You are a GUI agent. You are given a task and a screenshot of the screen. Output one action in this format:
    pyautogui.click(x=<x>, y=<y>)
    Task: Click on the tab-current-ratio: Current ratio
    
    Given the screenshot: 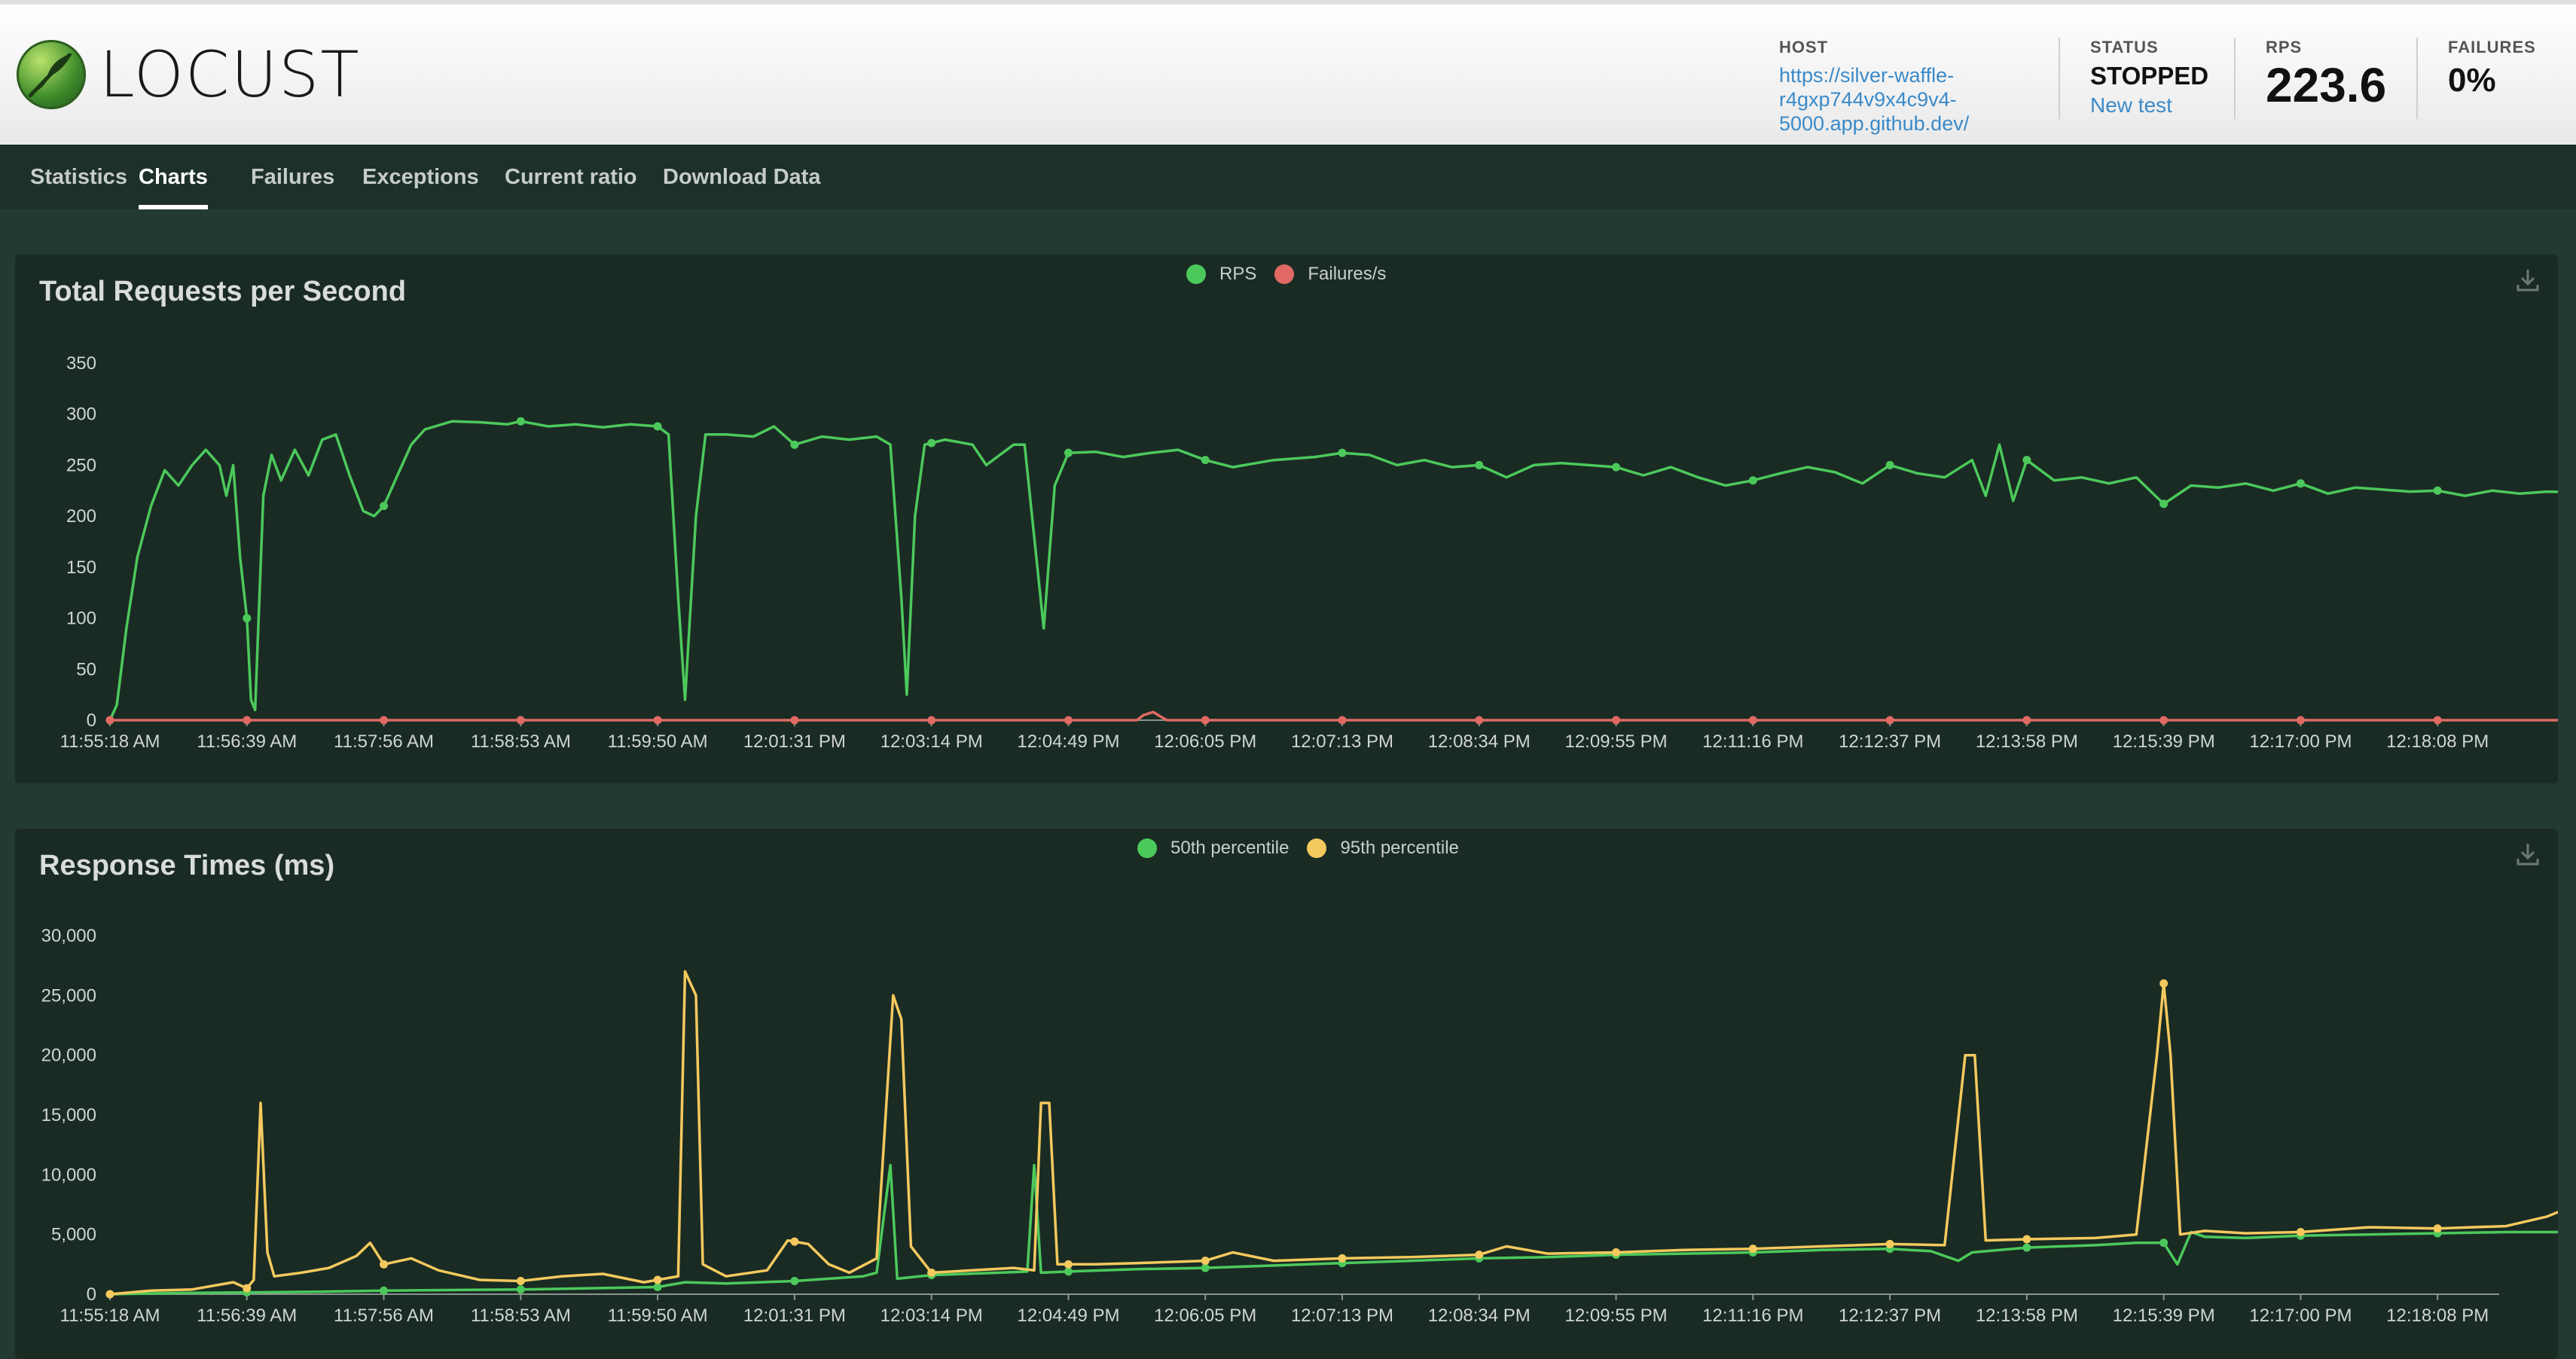 What is the action you would take?
    pyautogui.click(x=571, y=177)
    